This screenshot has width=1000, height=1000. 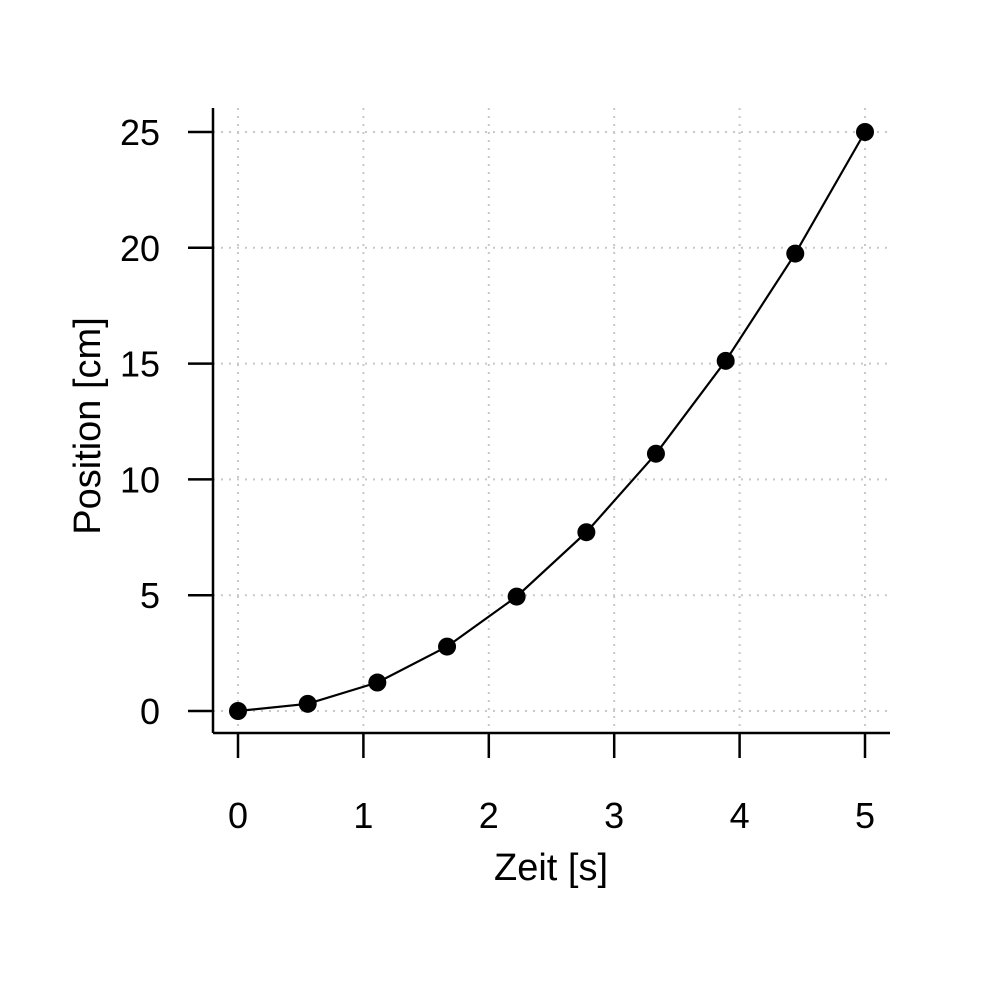 I want to click on y-tick-label: 10, so click(x=140, y=479).